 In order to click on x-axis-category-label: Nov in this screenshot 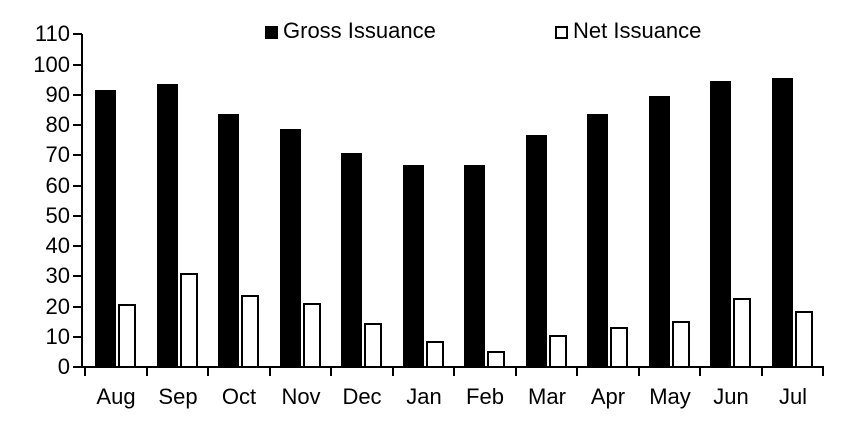, I will do `click(301, 396)`.